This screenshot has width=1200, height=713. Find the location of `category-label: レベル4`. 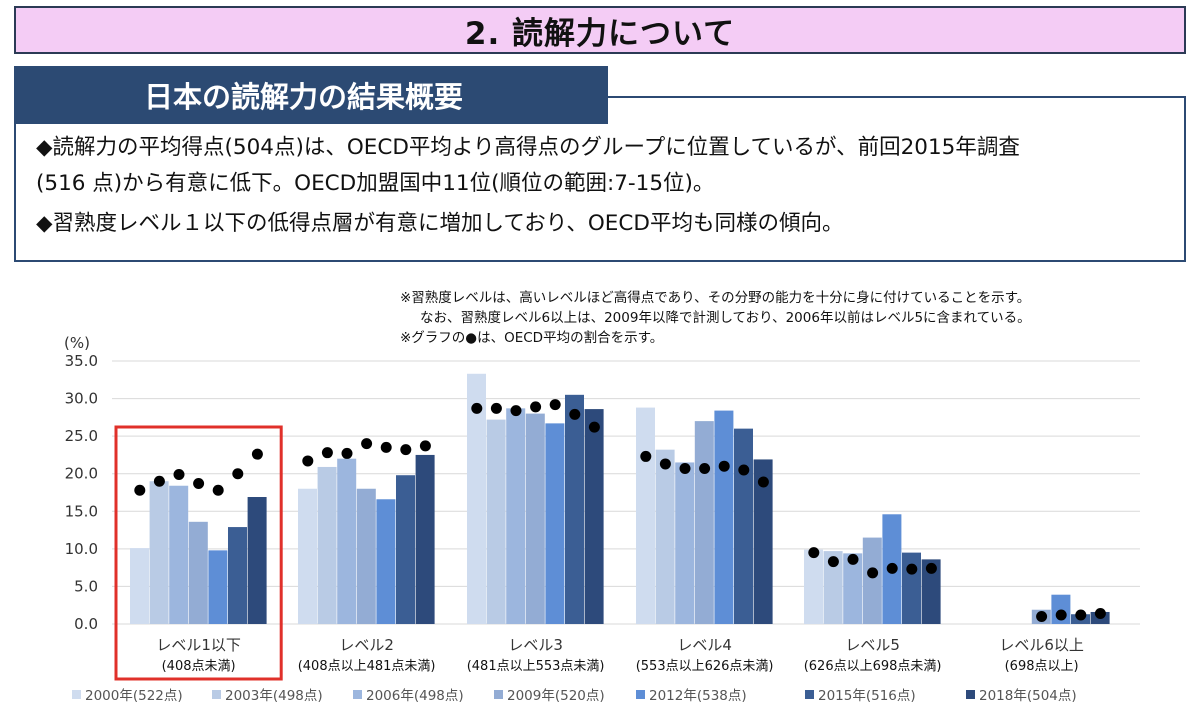

category-label: レベル4 is located at coordinates (704, 645).